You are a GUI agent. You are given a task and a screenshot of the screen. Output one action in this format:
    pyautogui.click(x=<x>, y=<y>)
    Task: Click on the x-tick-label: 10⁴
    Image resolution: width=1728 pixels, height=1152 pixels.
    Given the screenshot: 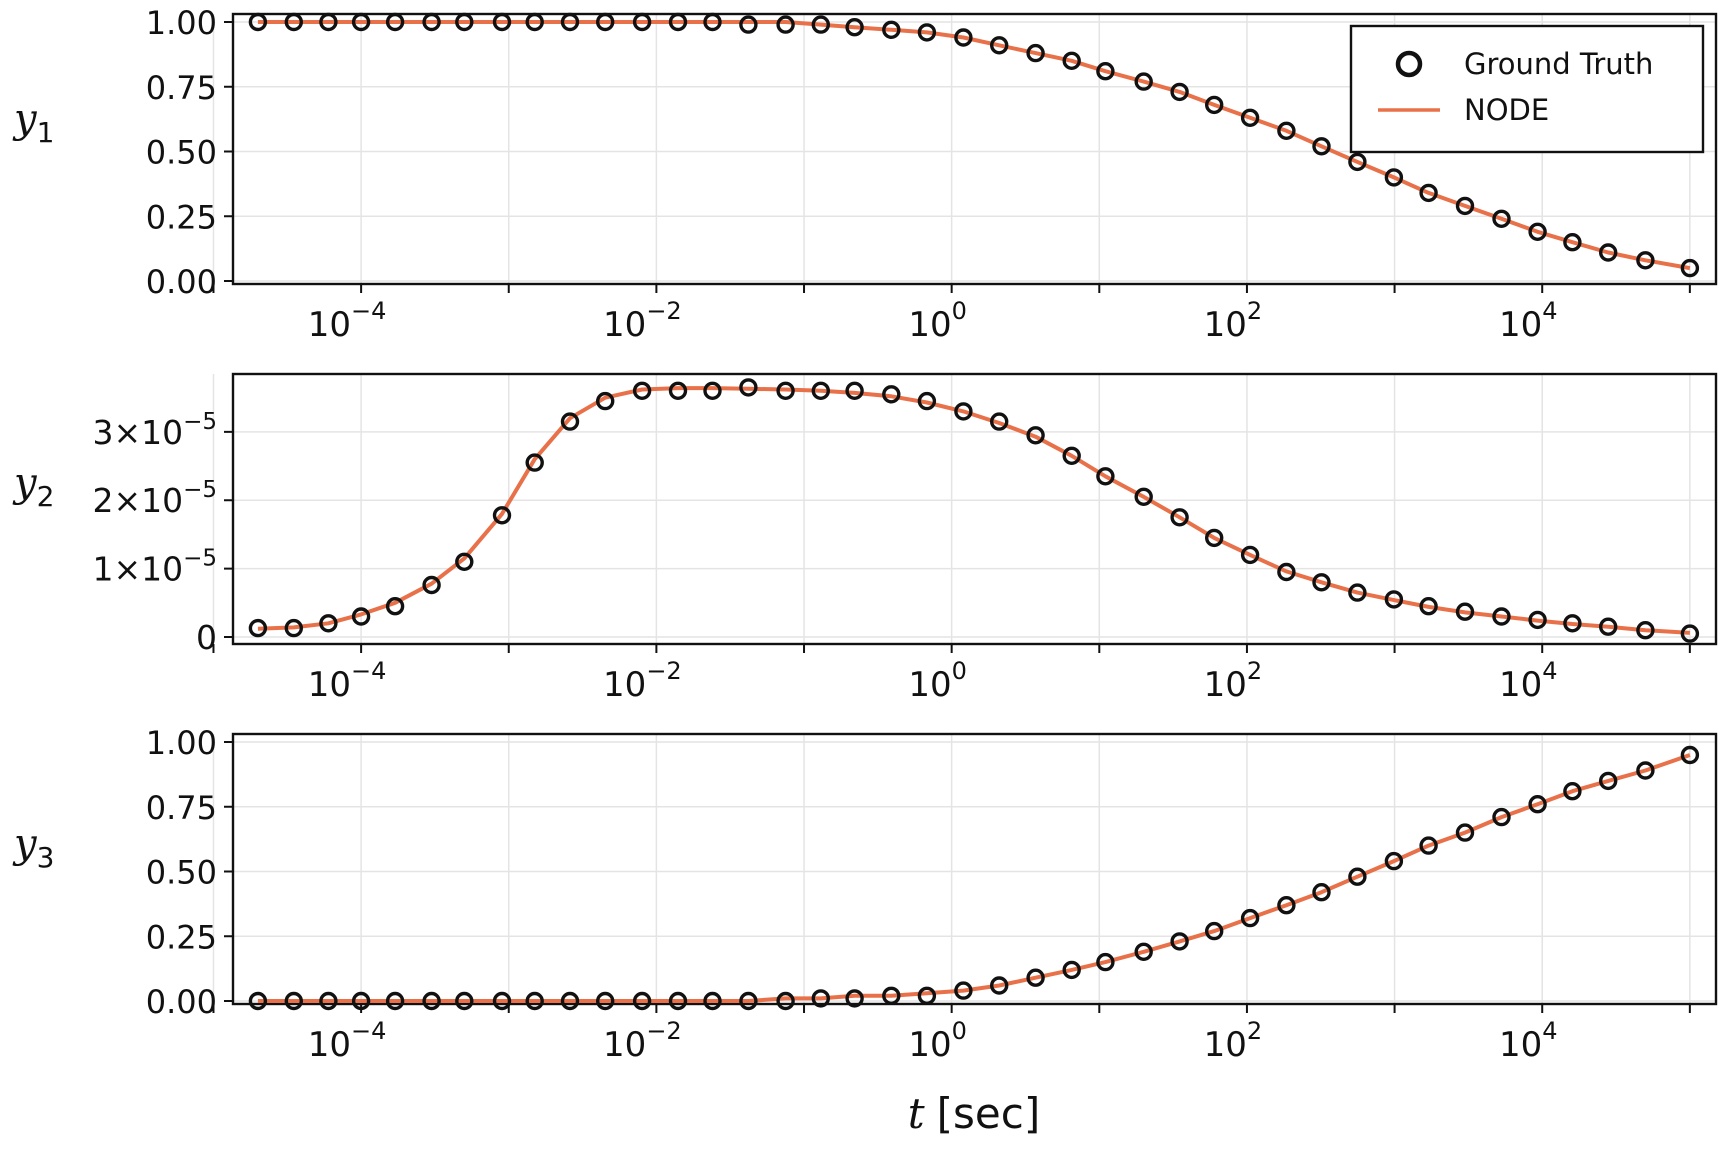 What is the action you would take?
    pyautogui.click(x=1528, y=1041)
    